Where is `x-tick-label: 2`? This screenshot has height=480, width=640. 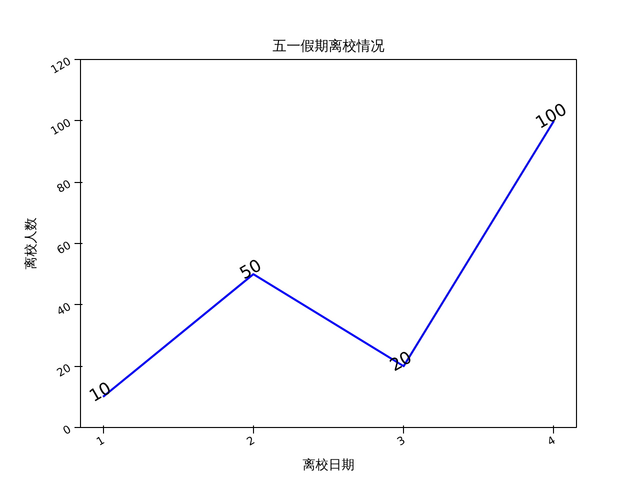
x-tick-label: 2 is located at coordinates (251, 441).